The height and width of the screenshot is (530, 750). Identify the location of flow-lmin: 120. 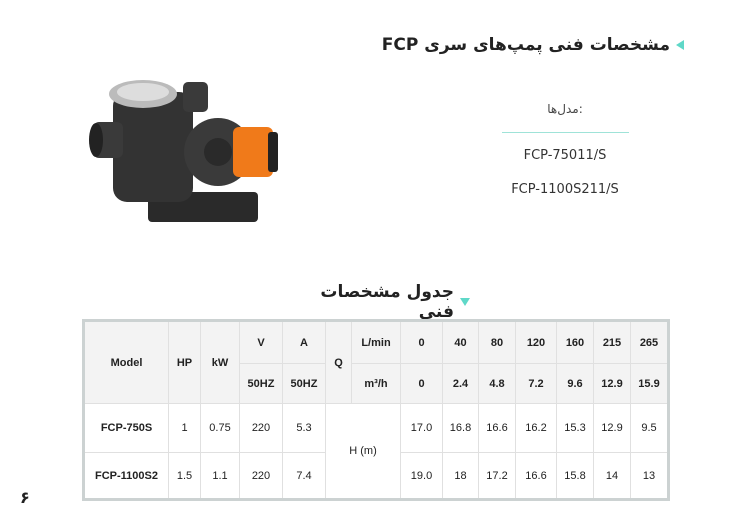
(536, 342).